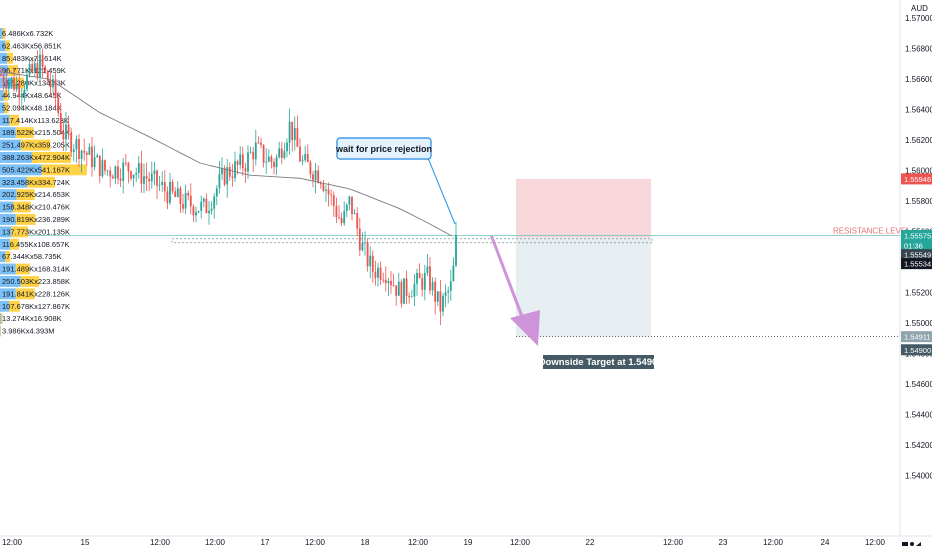 This screenshot has height=550, width=932. What do you see at coordinates (384, 148) in the screenshot?
I see `callout-box` at bounding box center [384, 148].